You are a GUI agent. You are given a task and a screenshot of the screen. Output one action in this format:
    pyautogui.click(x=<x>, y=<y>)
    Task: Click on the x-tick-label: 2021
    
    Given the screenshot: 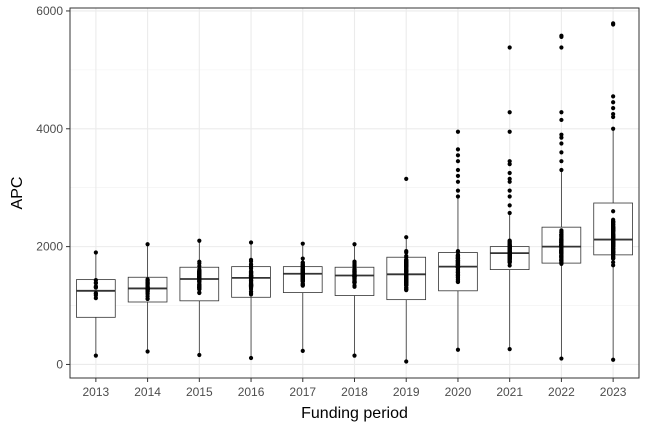 What is the action you would take?
    pyautogui.click(x=509, y=392)
    